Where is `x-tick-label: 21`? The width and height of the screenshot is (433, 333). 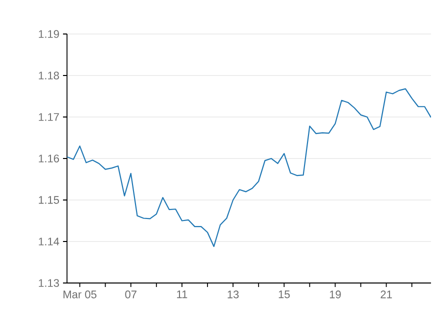
x-tick-label: 21 is located at coordinates (386, 294).